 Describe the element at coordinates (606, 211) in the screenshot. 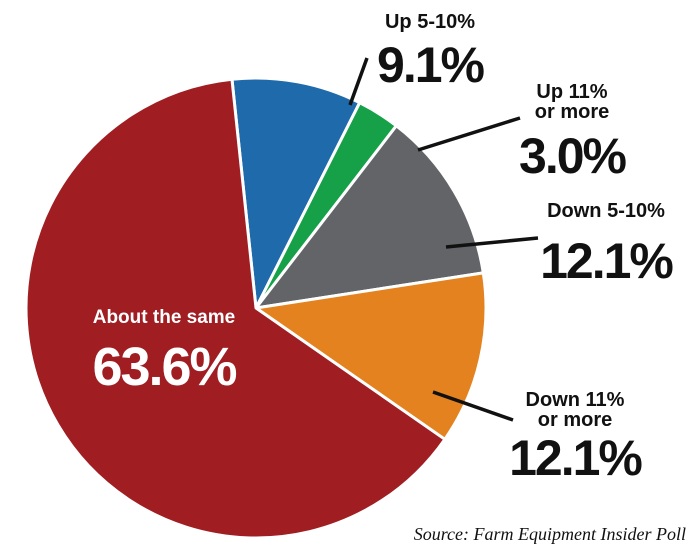

I see `slice-label-3: Down 5-10%` at that location.